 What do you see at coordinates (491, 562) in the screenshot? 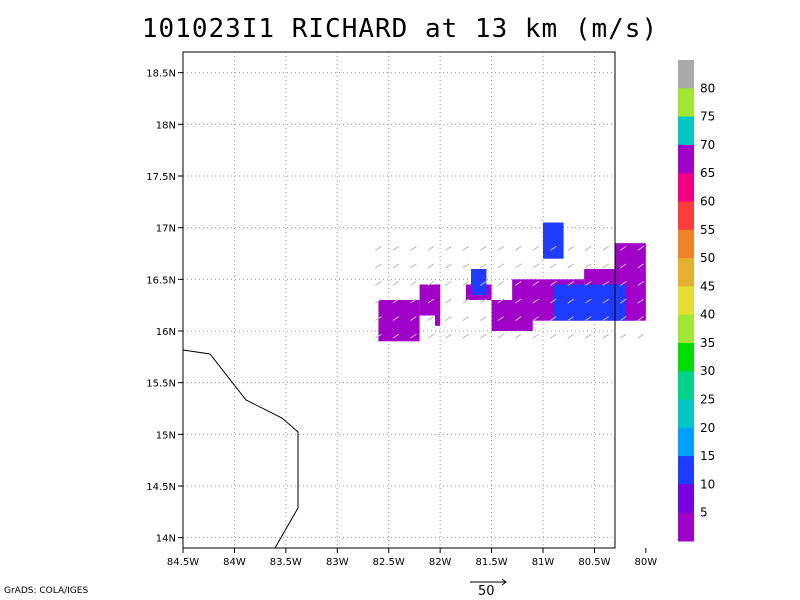
I see `x-tick-label: 81.5W` at bounding box center [491, 562].